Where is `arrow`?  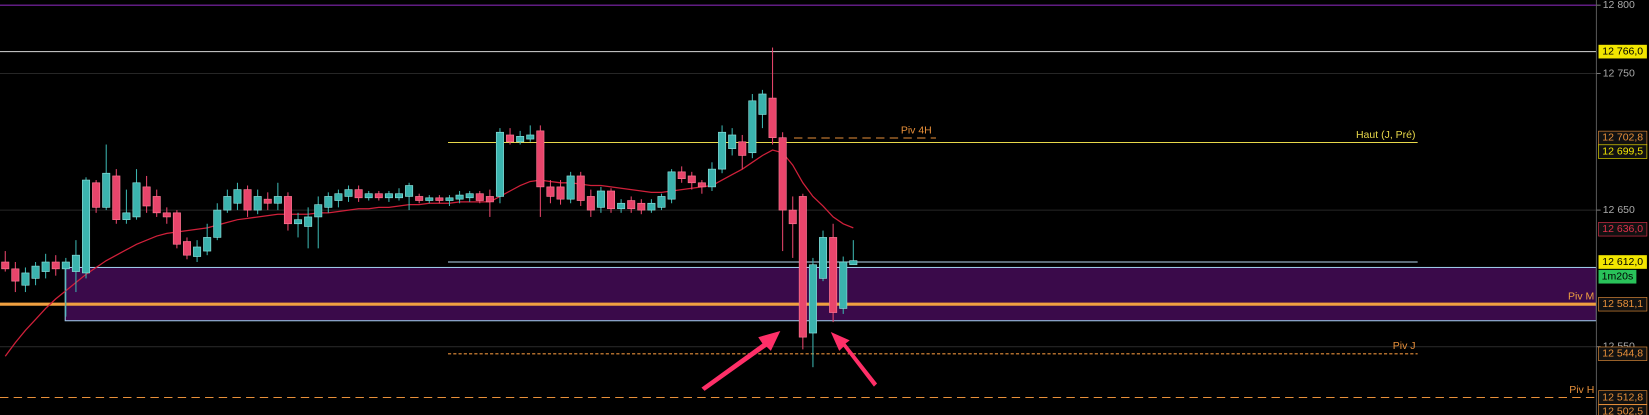 arrow is located at coordinates (854, 359).